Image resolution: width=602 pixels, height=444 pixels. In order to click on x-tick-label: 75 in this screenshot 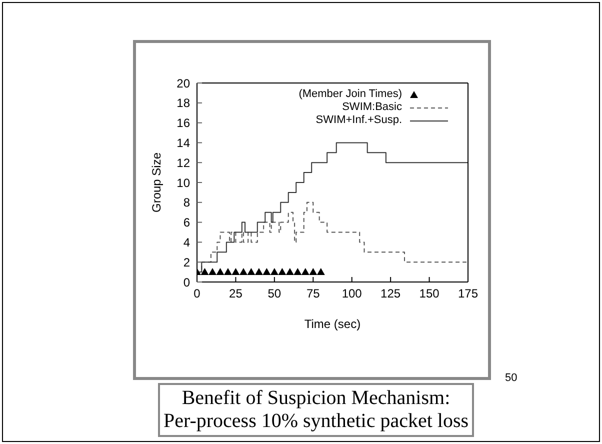, I will do `click(313, 293)`.